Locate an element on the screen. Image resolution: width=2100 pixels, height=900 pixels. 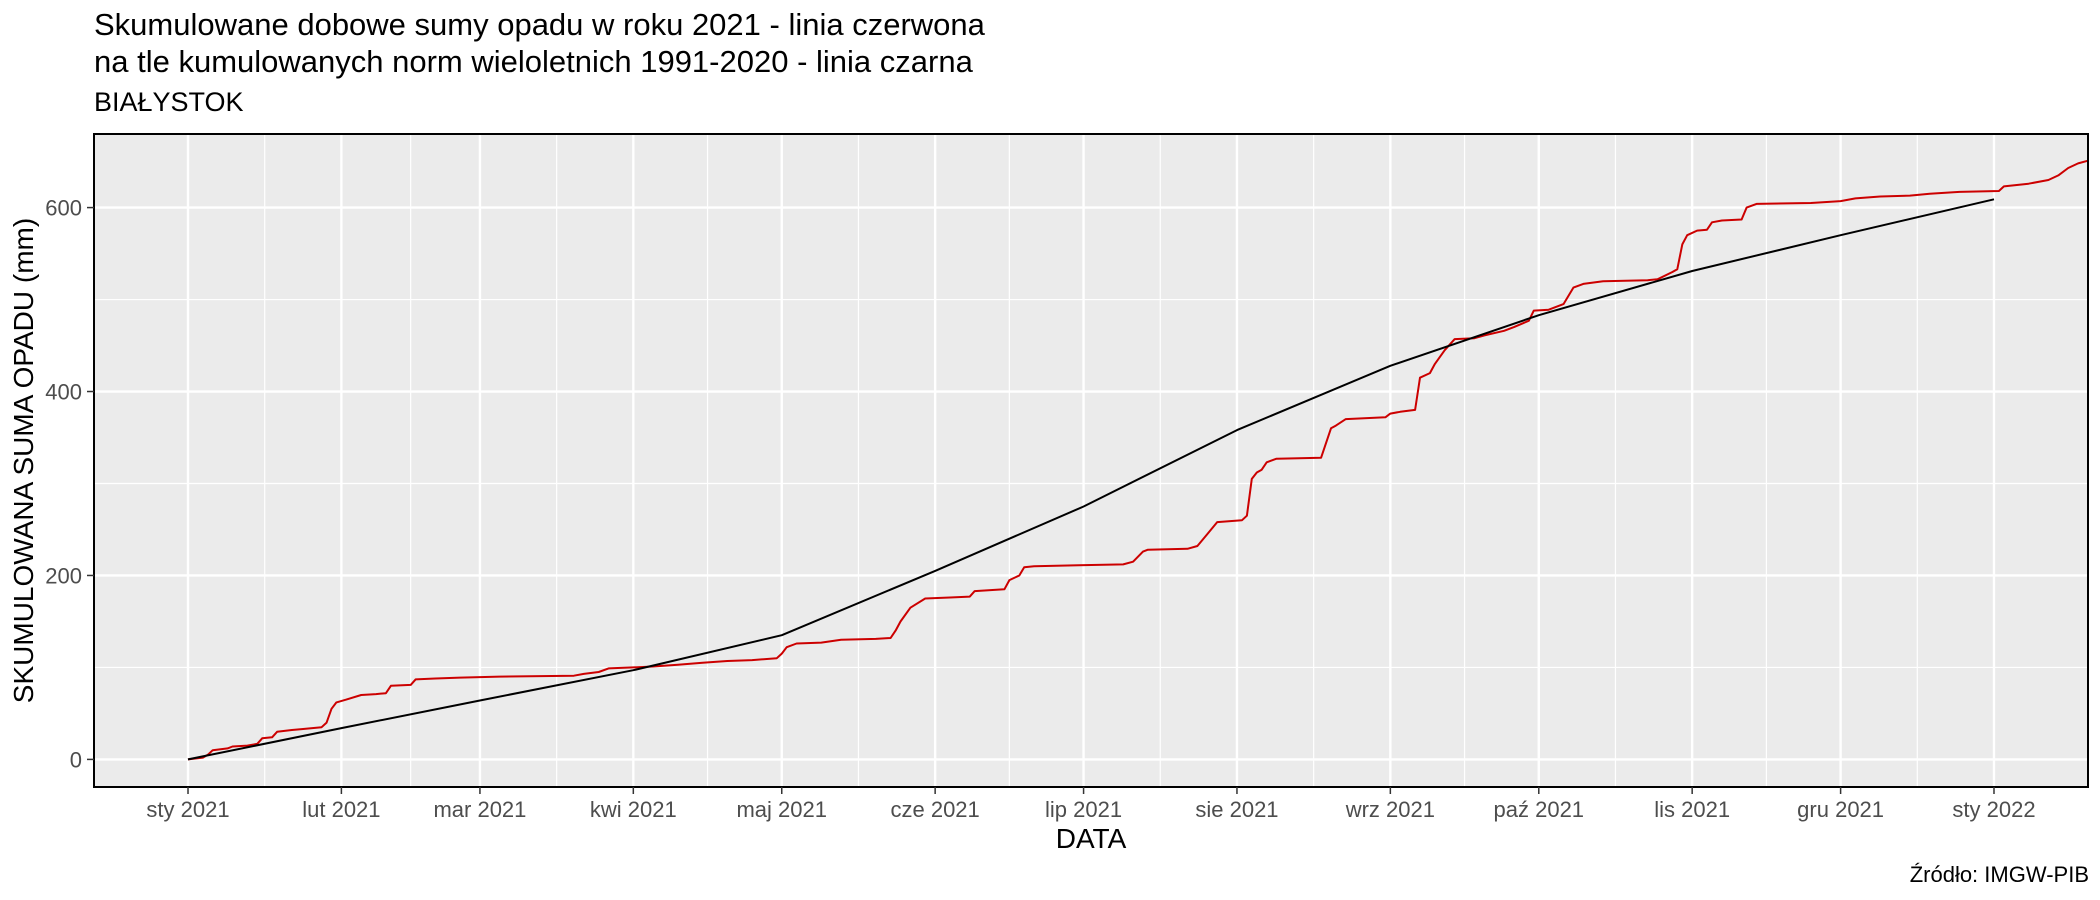
x-tick-label: lut 2021 is located at coordinates (341, 809).